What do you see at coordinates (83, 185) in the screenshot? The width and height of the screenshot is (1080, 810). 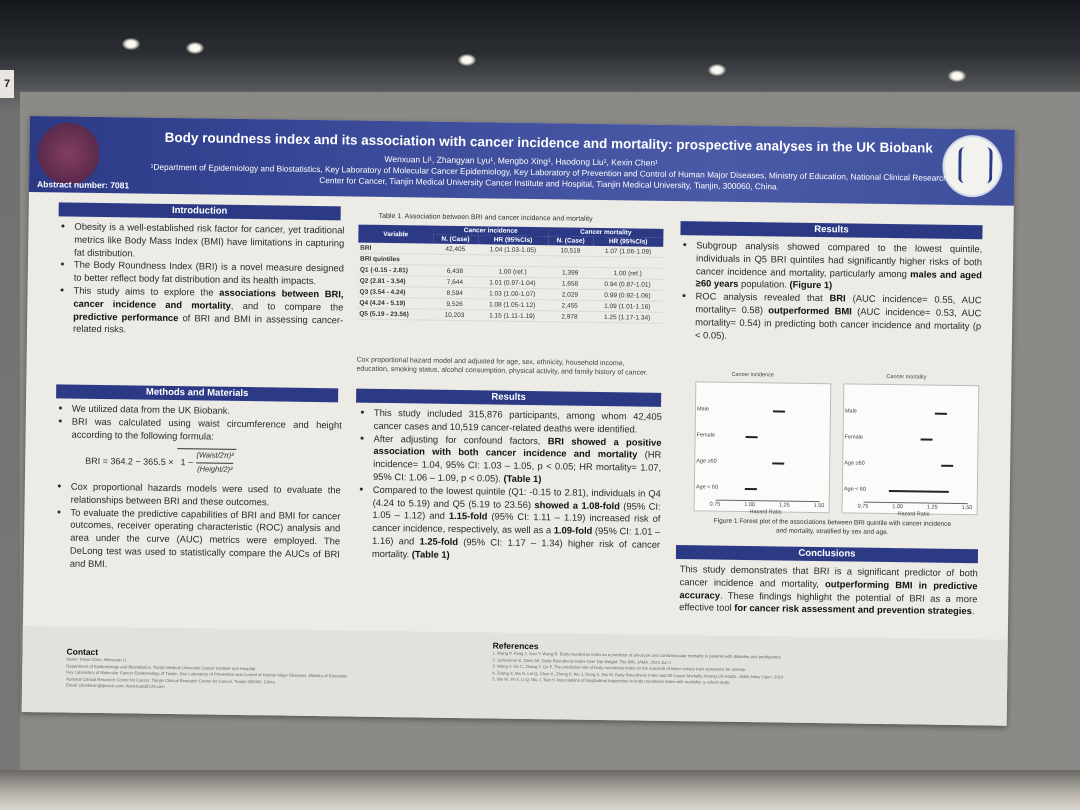 I see `abstract-number: Abstract number: 7081` at bounding box center [83, 185].